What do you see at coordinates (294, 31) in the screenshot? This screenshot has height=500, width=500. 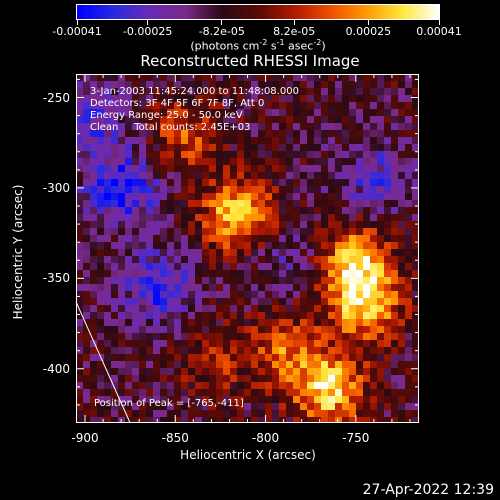 I see `colorbar-tick-label: 8.2e-05` at bounding box center [294, 31].